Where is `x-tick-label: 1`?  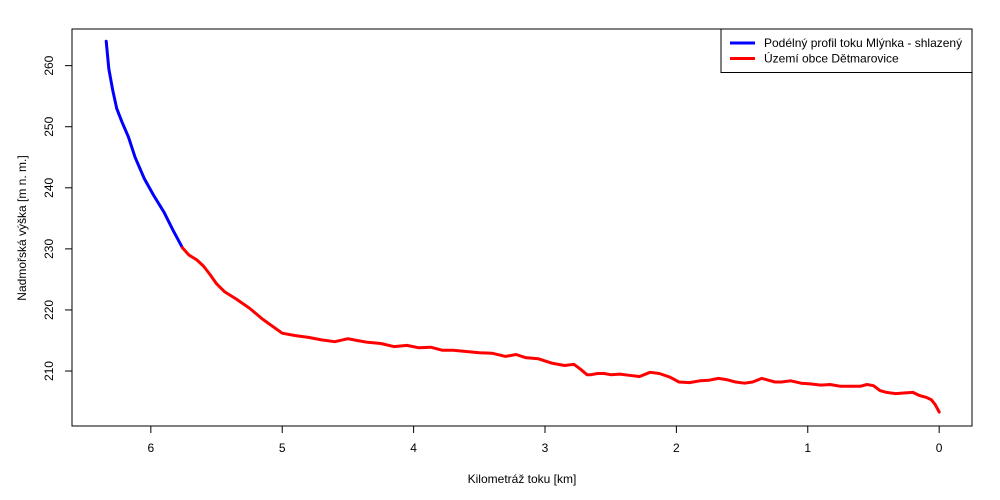
x-tick-label: 1 is located at coordinates (807, 448).